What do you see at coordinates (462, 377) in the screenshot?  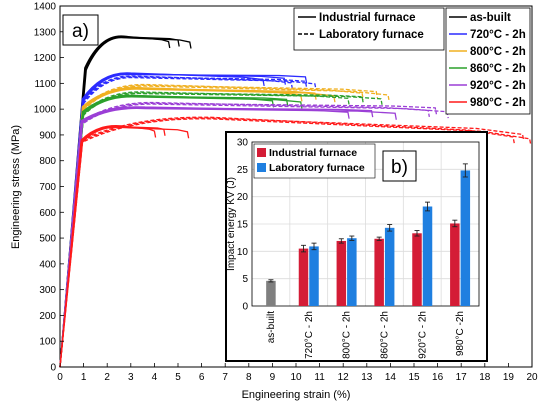 I see `x-tick-label: 17` at bounding box center [462, 377].